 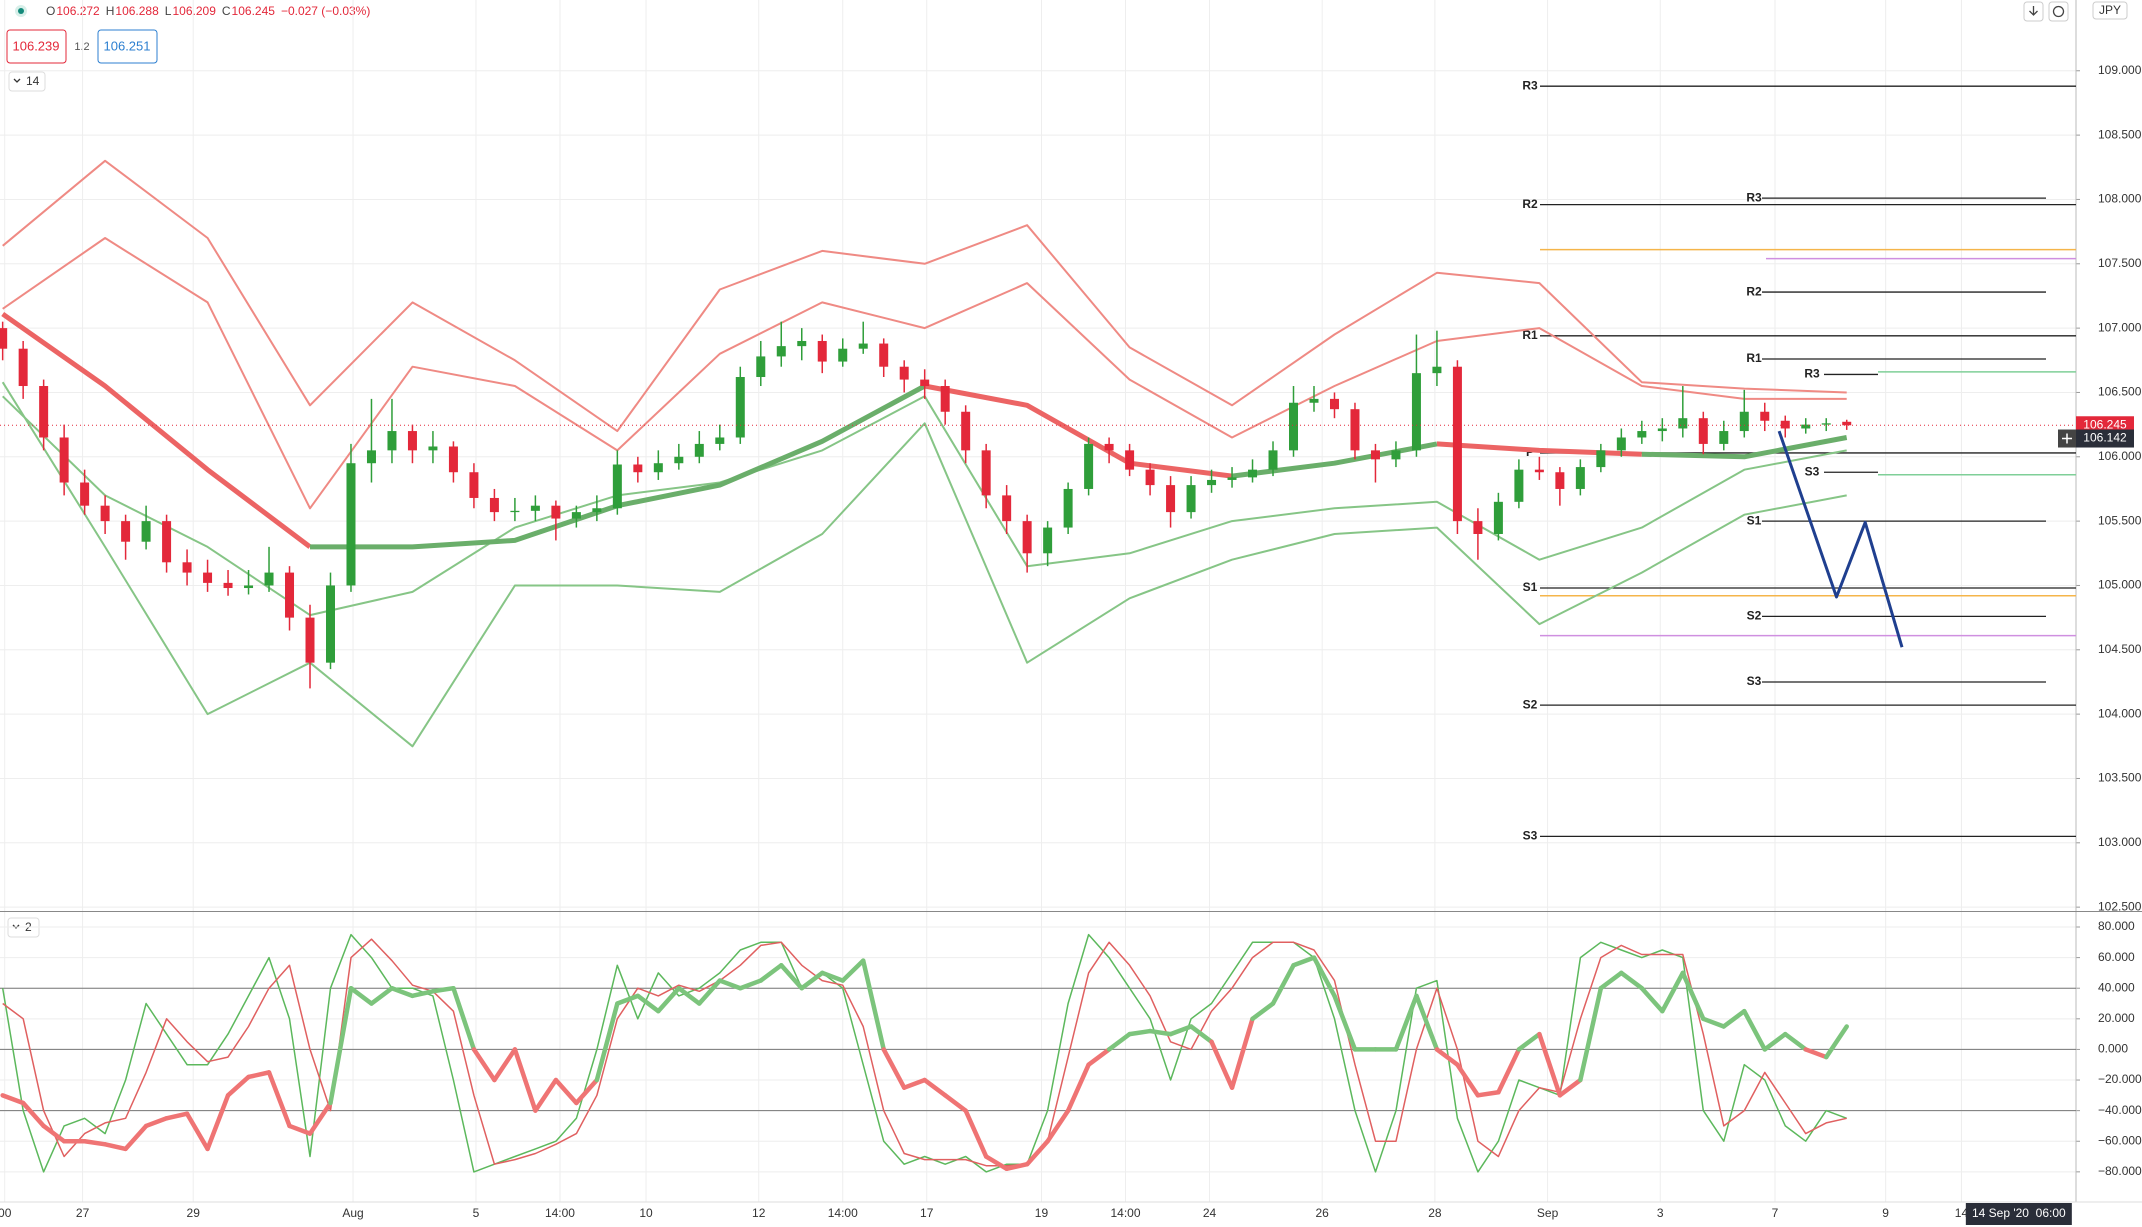 What do you see at coordinates (1548, 1213) in the screenshot?
I see `x-tick-label: Sep` at bounding box center [1548, 1213].